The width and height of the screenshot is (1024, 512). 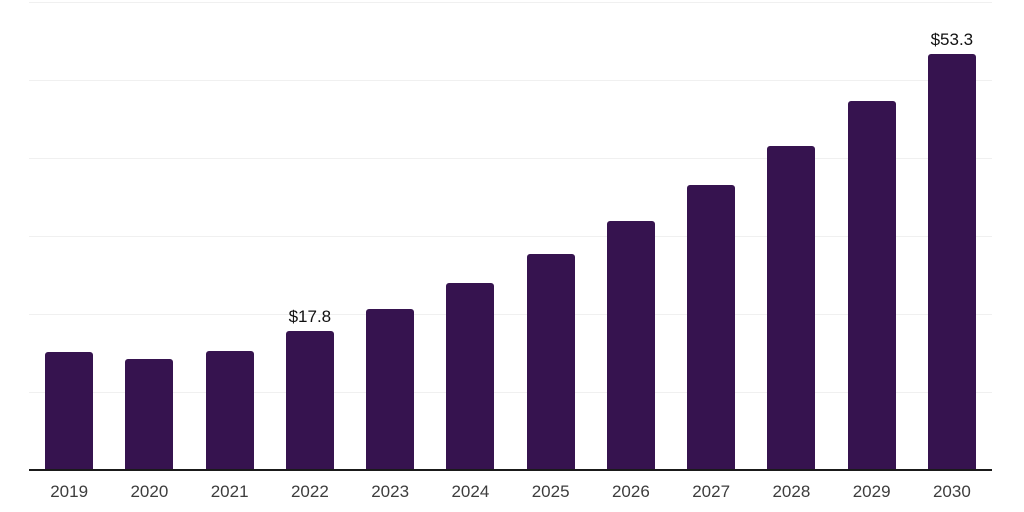 What do you see at coordinates (390, 389) in the screenshot?
I see `bar-2023` at bounding box center [390, 389].